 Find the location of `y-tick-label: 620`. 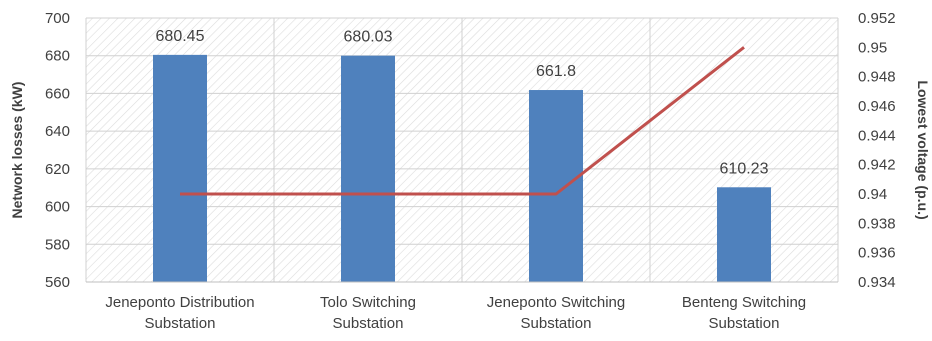

y-tick-label: 620 is located at coordinates (57, 169).